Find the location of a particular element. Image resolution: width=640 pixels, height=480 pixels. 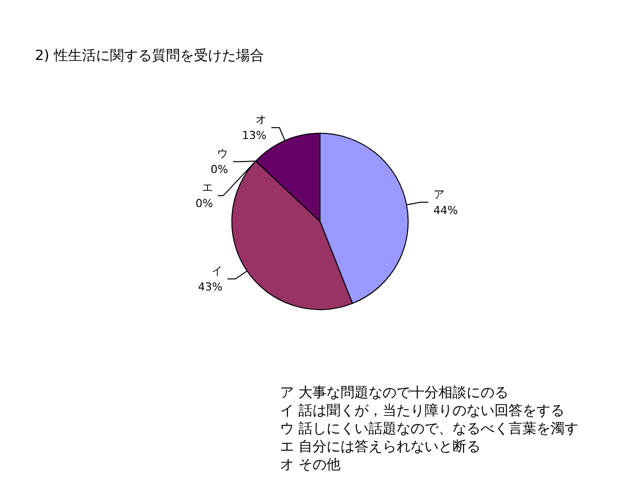

chart-title: 2) 性生活に関する質問を受けた場合 is located at coordinates (149, 56).